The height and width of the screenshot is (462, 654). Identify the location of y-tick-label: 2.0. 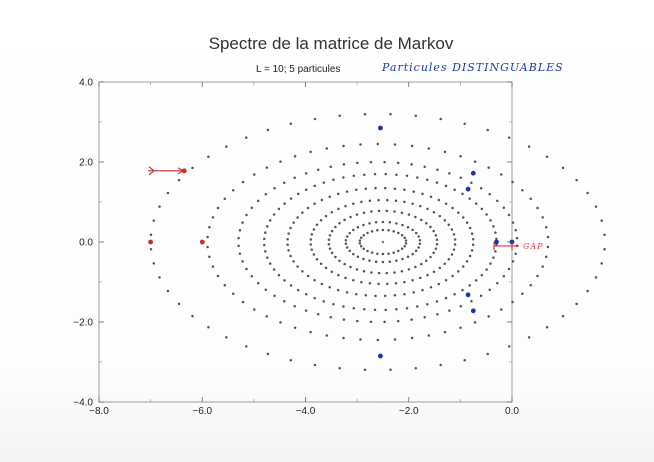
(86, 163).